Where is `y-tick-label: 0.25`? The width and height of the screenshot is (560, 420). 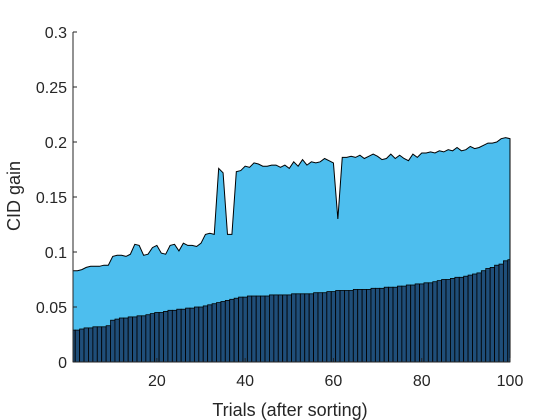
y-tick-label: 0.25 is located at coordinates (51, 88).